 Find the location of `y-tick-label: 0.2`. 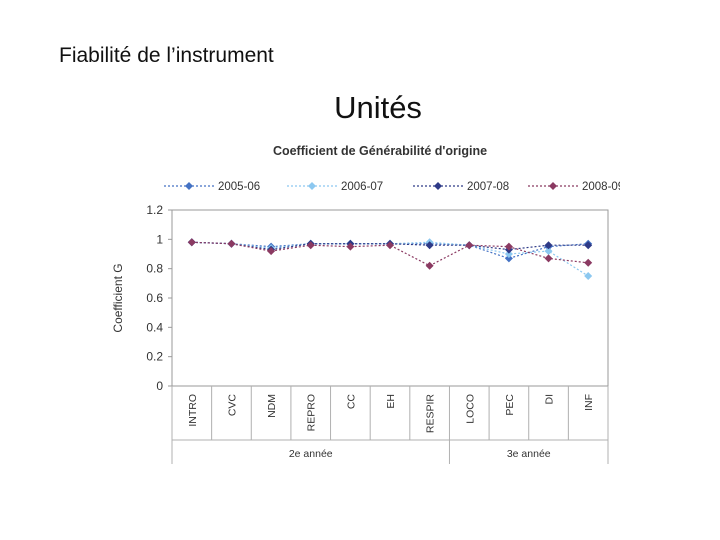

y-tick-label: 0.2 is located at coordinates (154, 357).